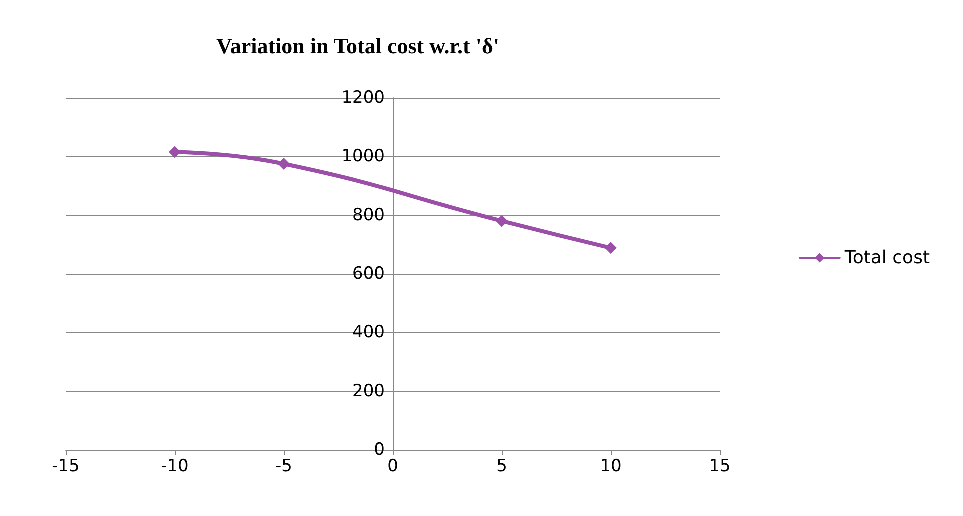 The height and width of the screenshot is (516, 963). I want to click on y-tick-label: 1200, so click(363, 98).